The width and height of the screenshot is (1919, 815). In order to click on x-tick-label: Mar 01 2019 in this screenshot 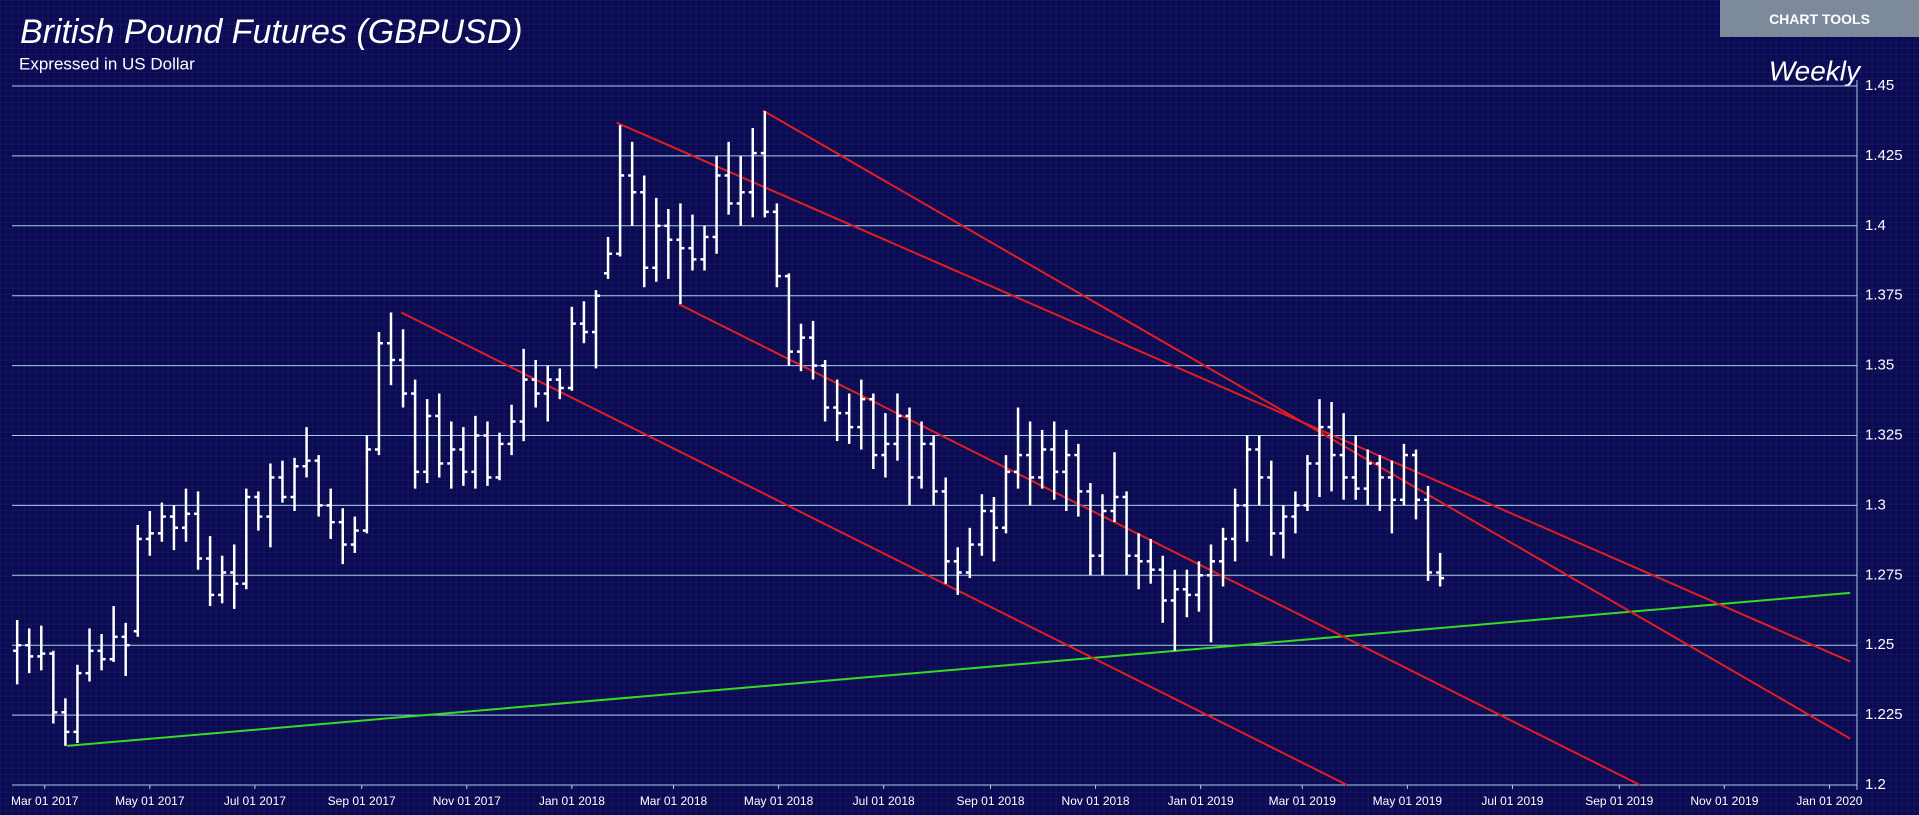, I will do `click(1303, 801)`.